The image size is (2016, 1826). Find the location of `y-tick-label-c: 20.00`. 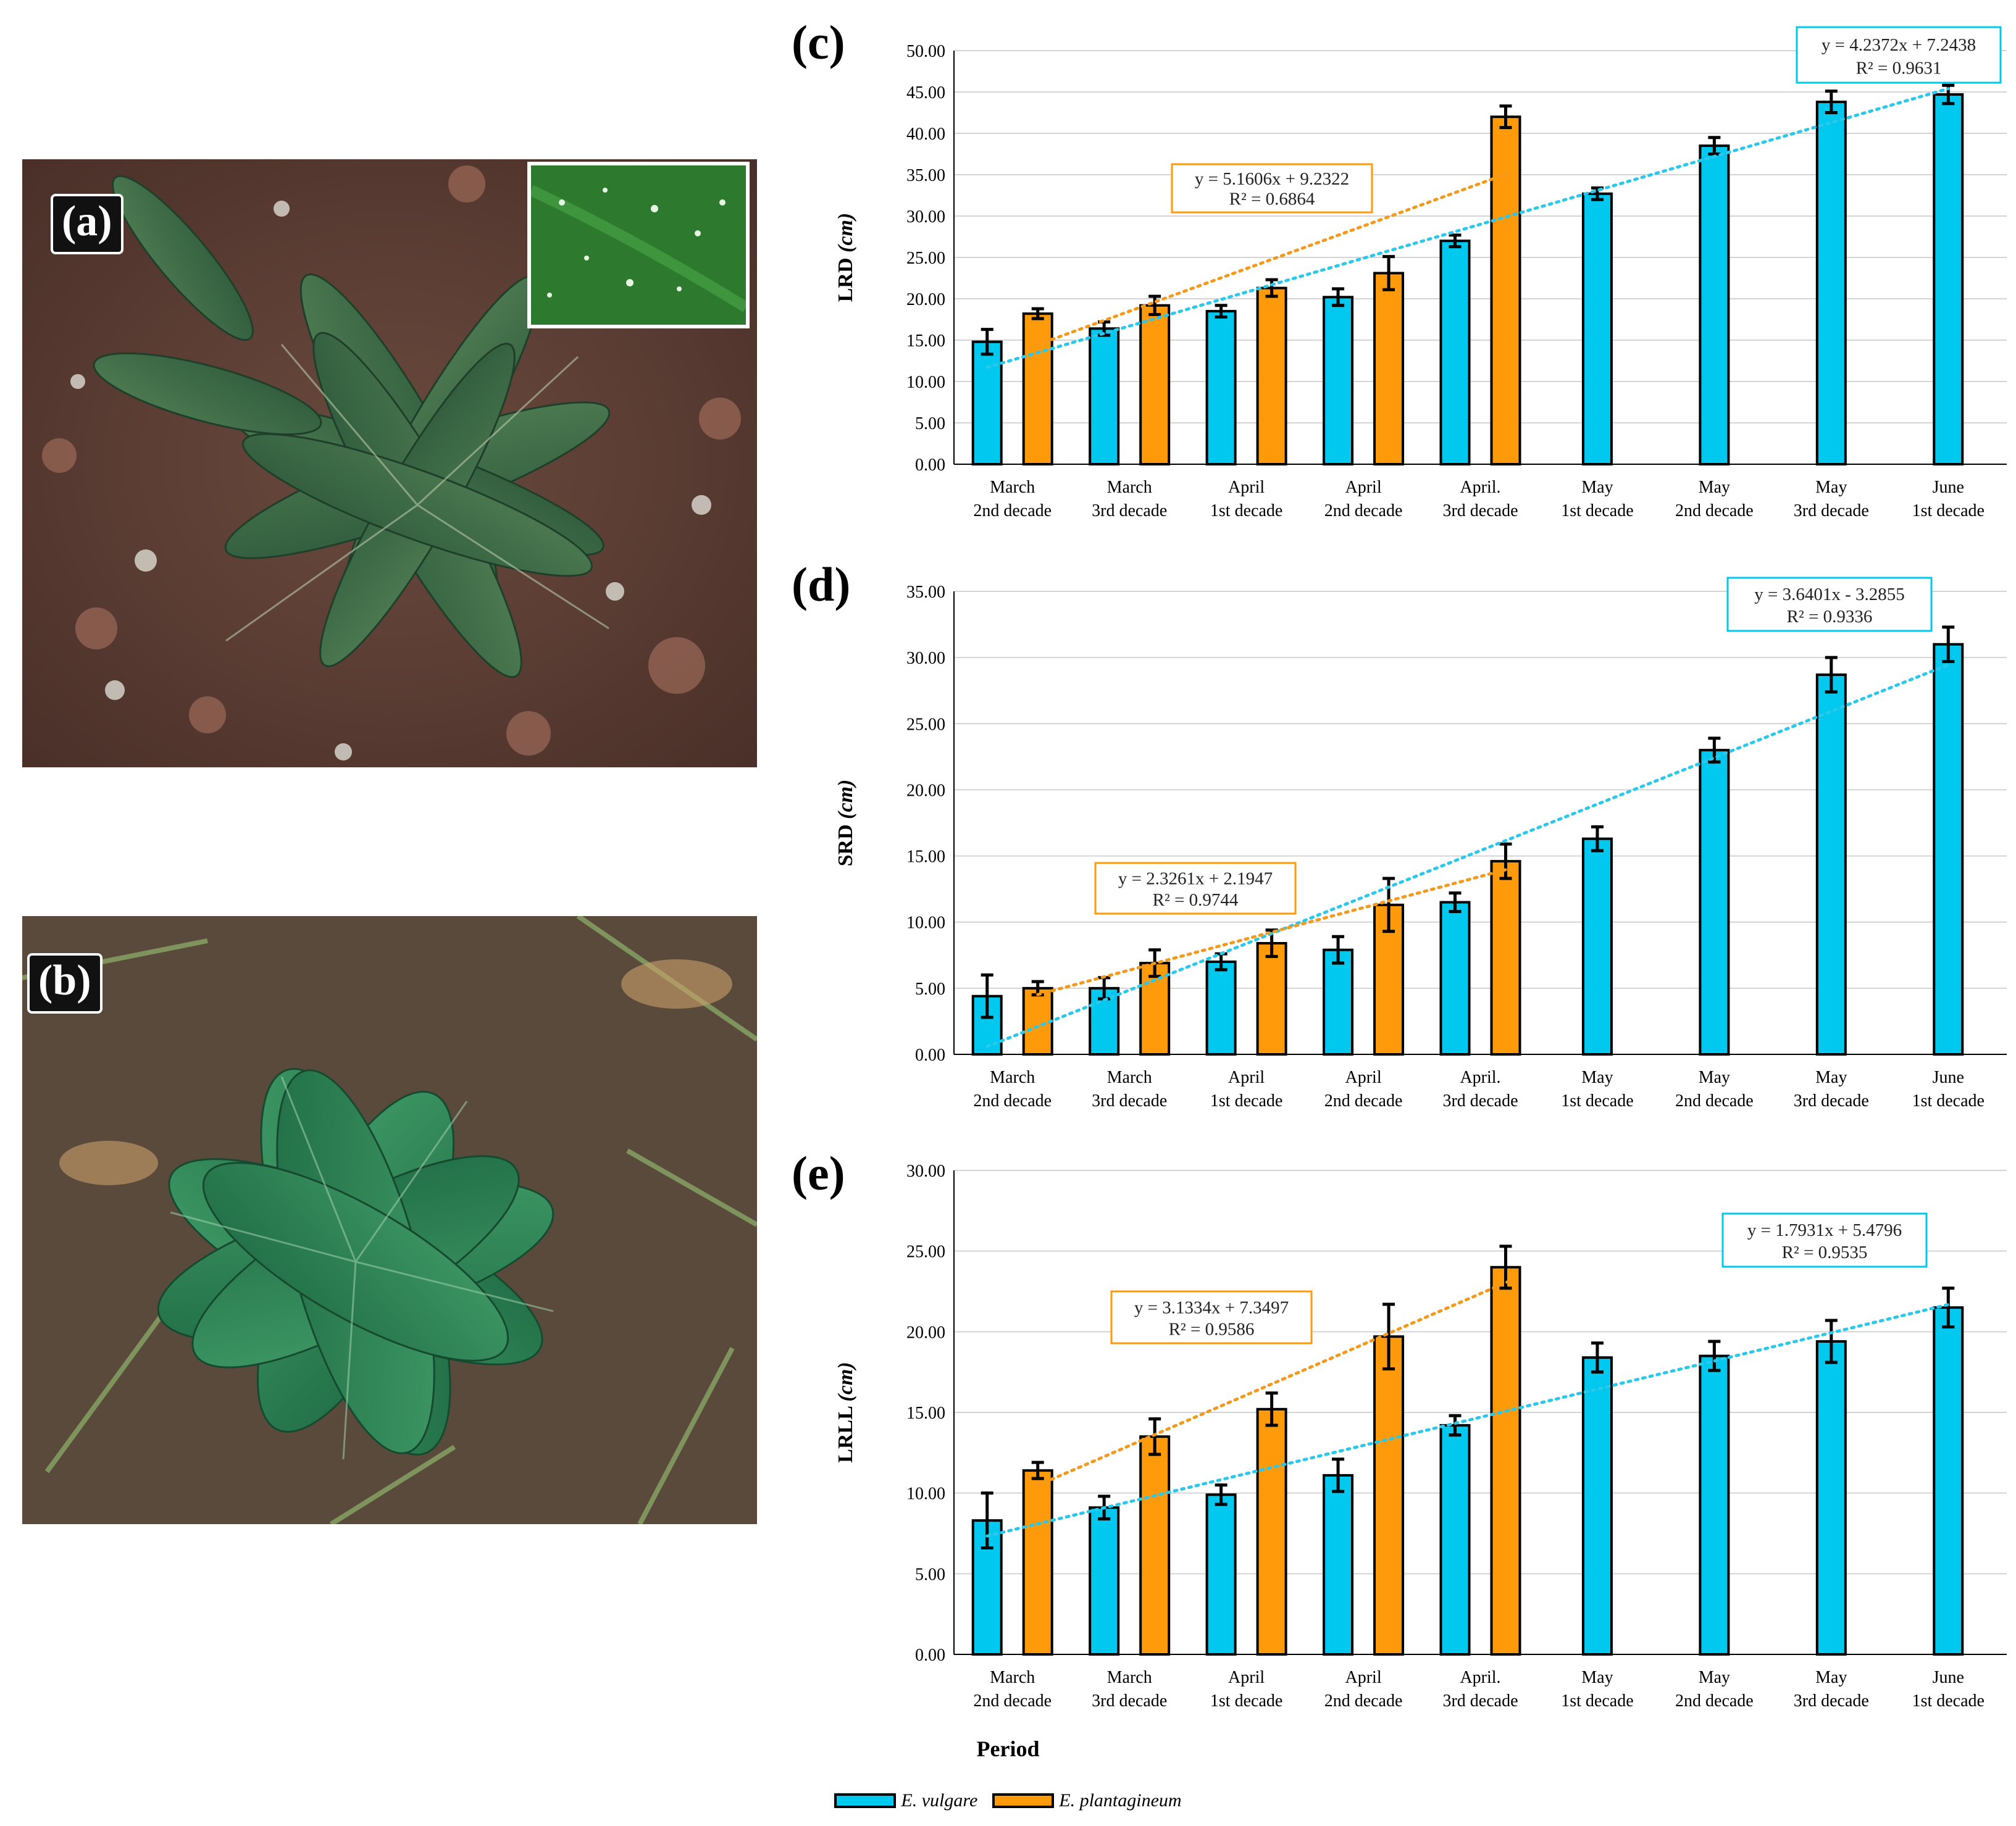

y-tick-label-c: 20.00 is located at coordinates (925, 299).